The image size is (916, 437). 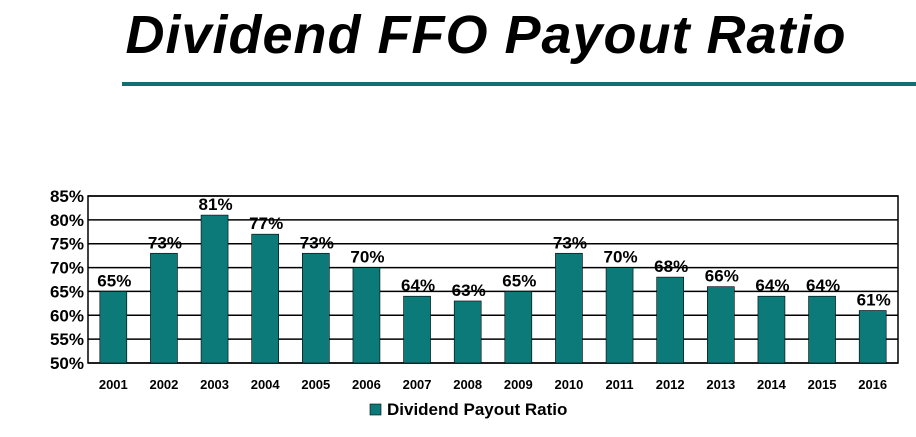 I want to click on data-label: 81%, so click(x=216, y=204).